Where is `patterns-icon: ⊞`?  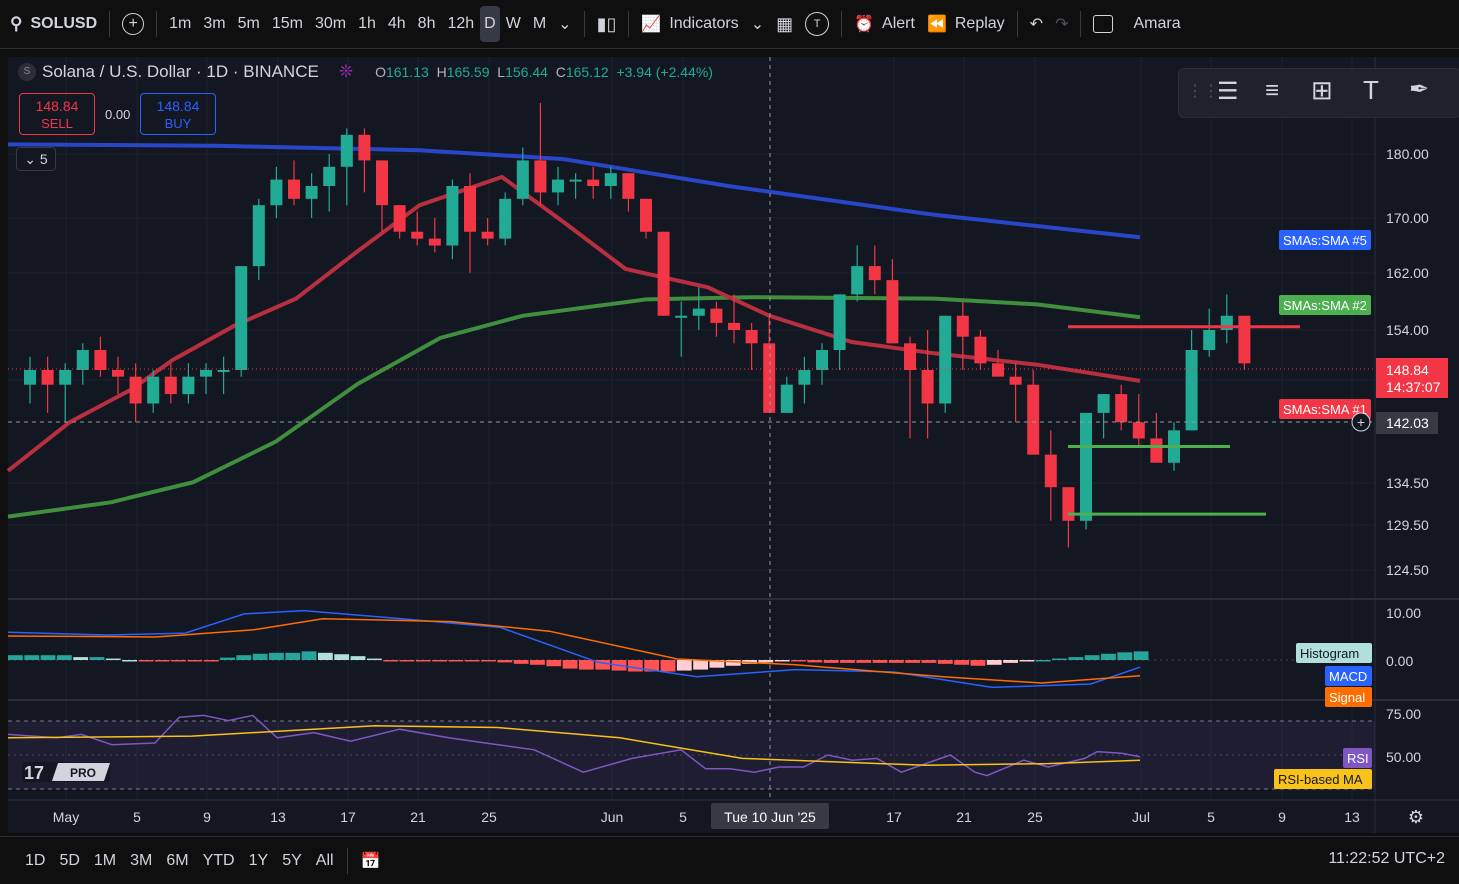
patterns-icon: ⊞ is located at coordinates (1322, 90).